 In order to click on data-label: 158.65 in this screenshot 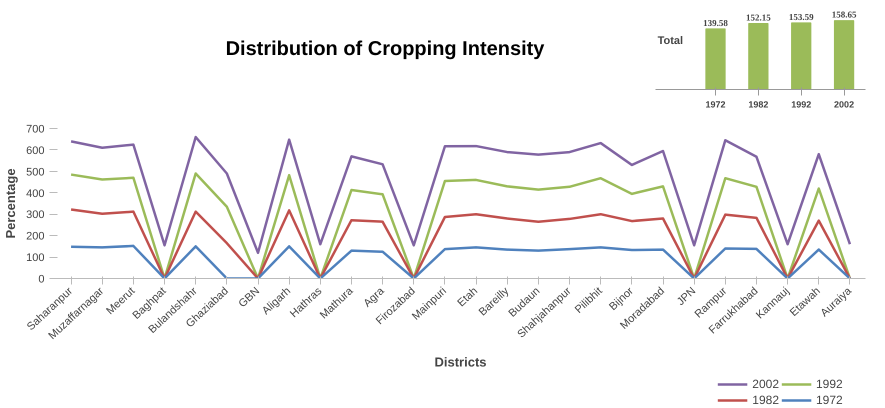, I will do `click(844, 15)`.